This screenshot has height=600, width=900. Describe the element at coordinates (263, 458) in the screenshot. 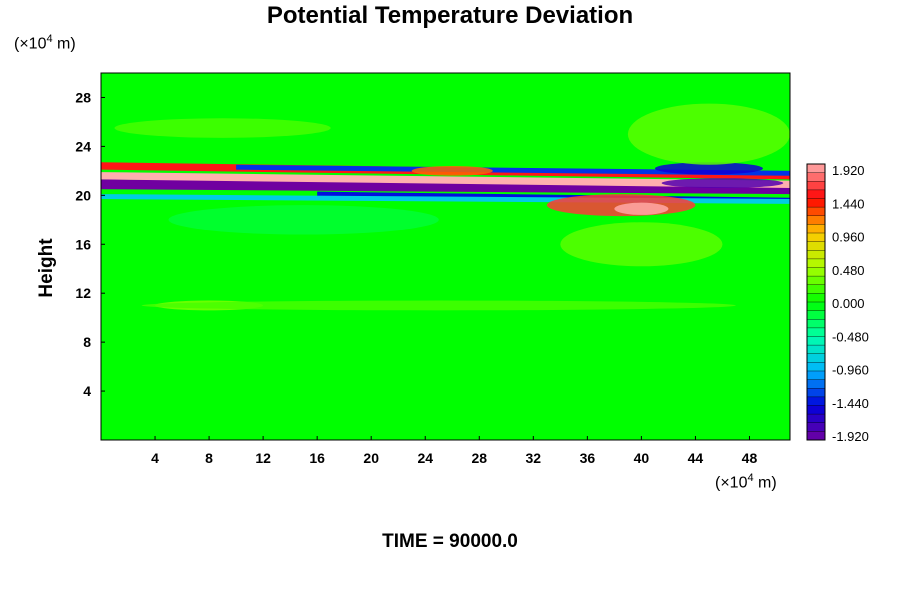

I see `x-tick-label: 12` at that location.